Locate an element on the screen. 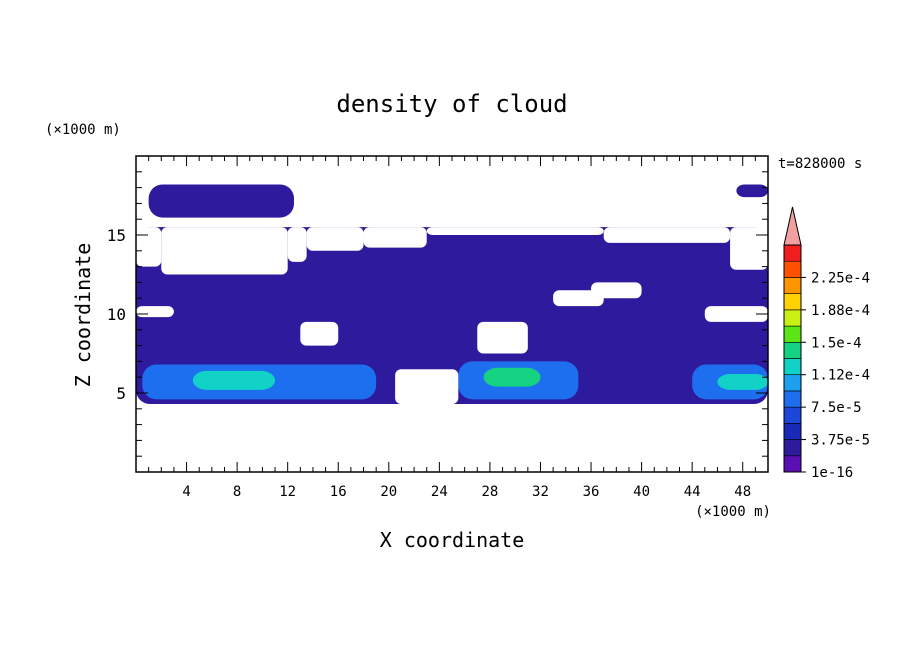 Image resolution: width=904 pixels, height=654 pixels. x-tick-label: 48 is located at coordinates (742, 492).